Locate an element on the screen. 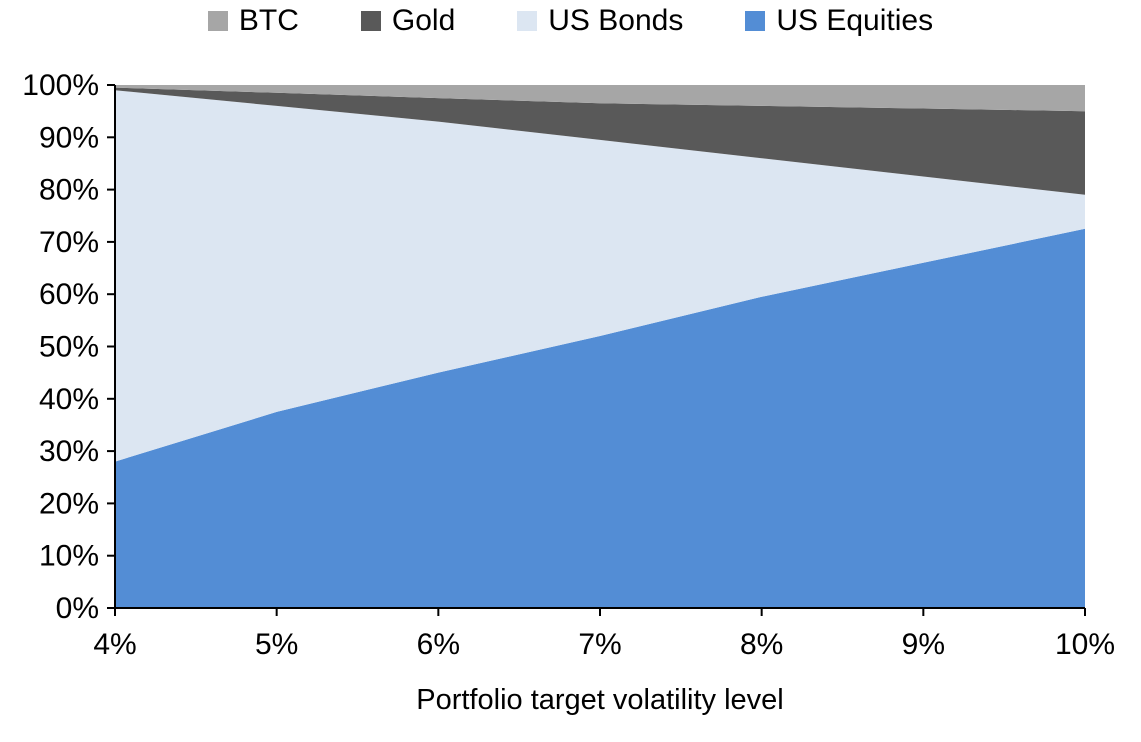  x-tick-label: 4% is located at coordinates (114, 644).